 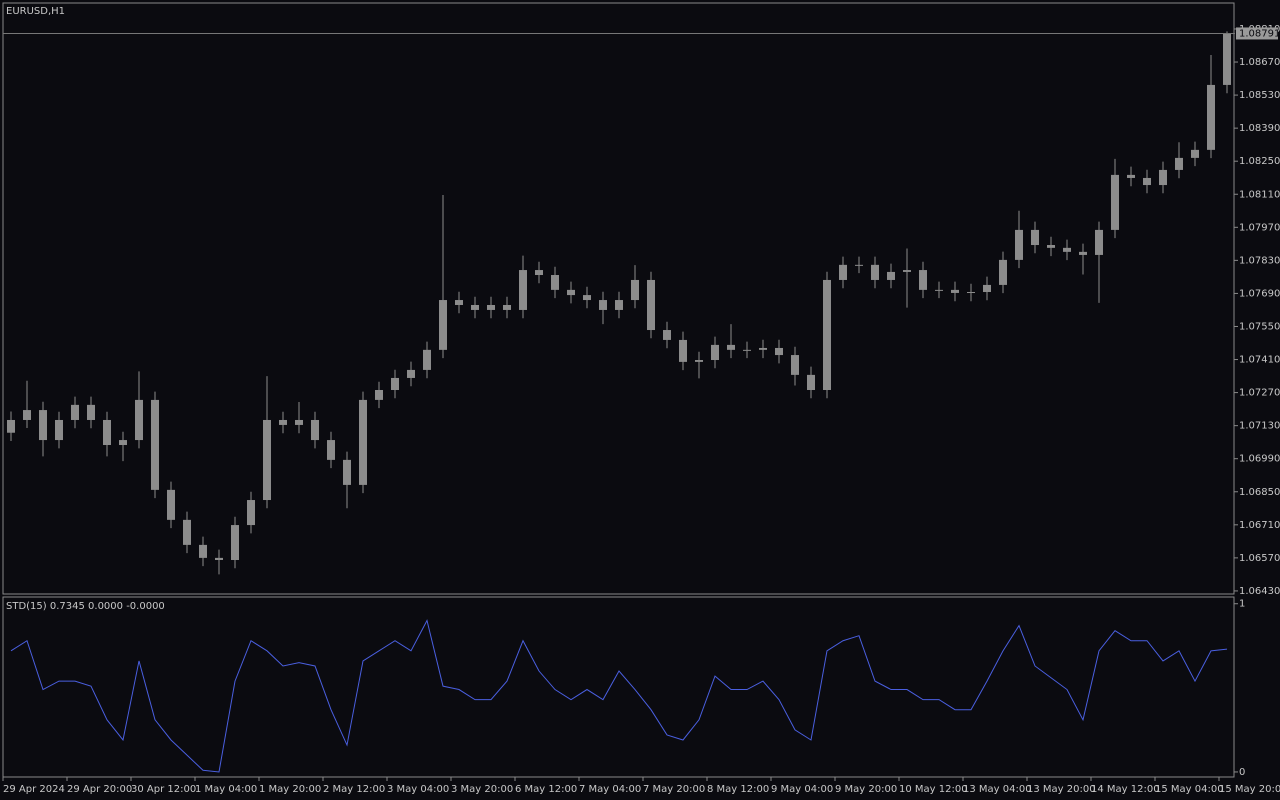 I want to click on y-tick-label: 1.06990, so click(x=1259, y=459).